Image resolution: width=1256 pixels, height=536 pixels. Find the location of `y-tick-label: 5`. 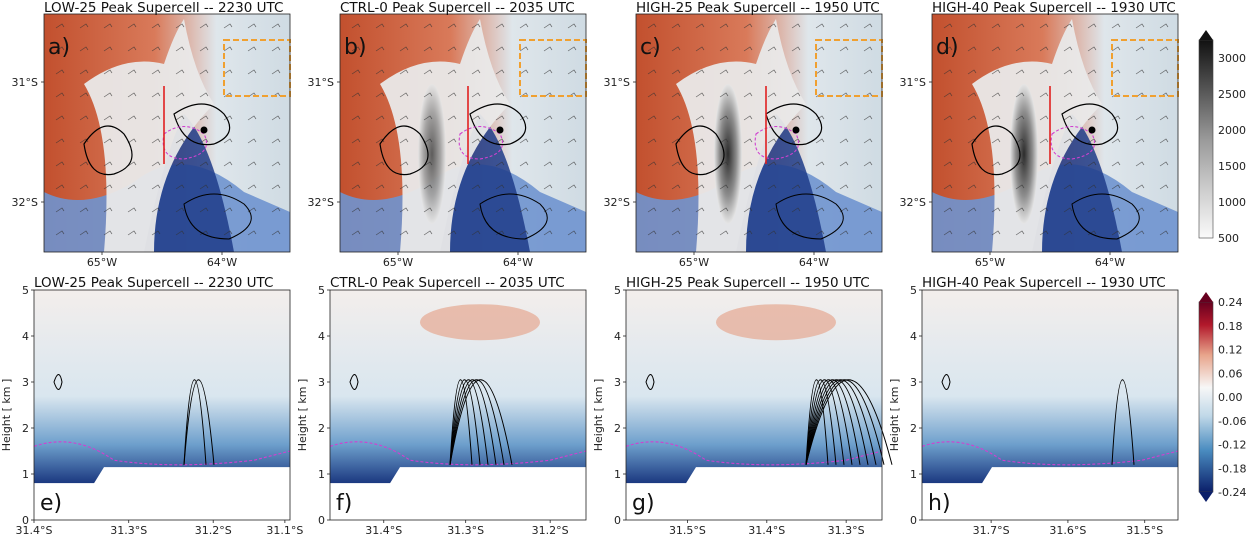

y-tick-label: 5 is located at coordinates (25, 290).